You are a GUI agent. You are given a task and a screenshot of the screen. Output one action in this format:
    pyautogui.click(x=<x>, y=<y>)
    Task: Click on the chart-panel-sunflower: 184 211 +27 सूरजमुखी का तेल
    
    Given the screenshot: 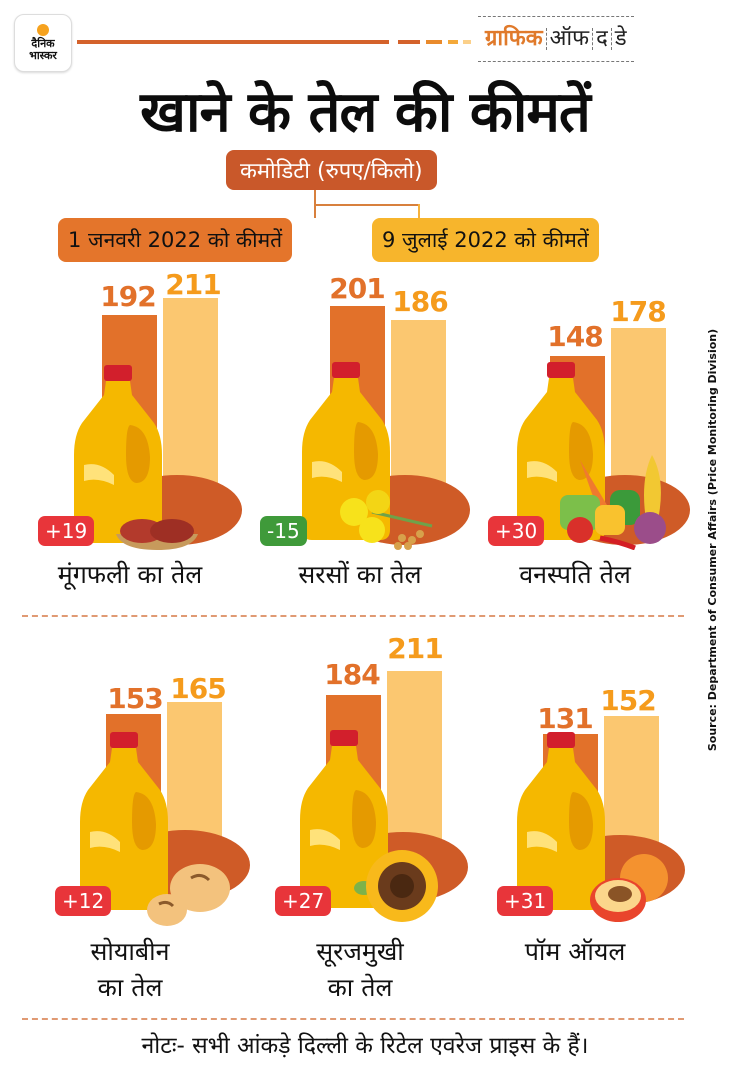 What is the action you would take?
    pyautogui.click(x=370, y=815)
    